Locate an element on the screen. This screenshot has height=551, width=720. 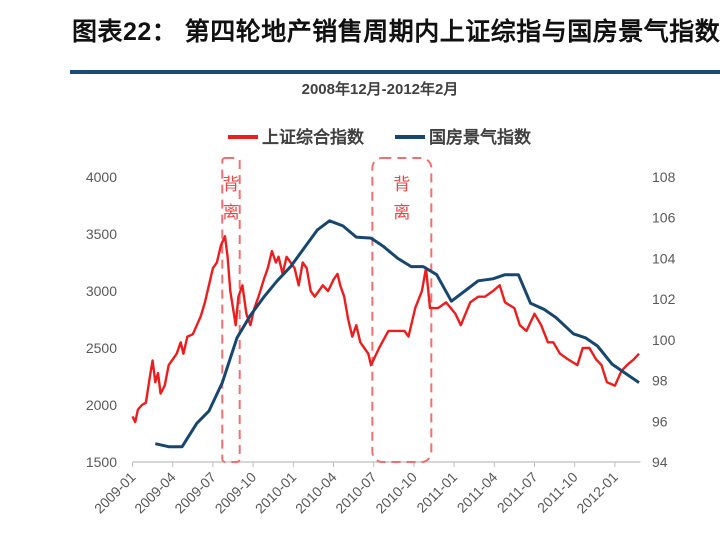
y-left-tick-label: 4000 is located at coordinates (101, 177).